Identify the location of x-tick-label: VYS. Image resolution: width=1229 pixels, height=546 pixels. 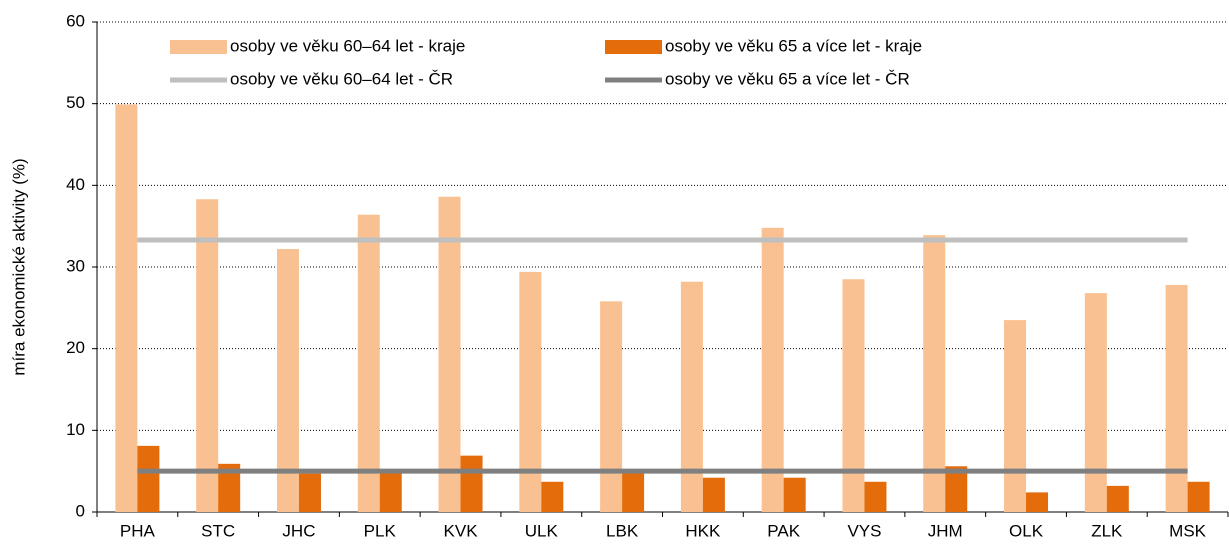
(864, 530).